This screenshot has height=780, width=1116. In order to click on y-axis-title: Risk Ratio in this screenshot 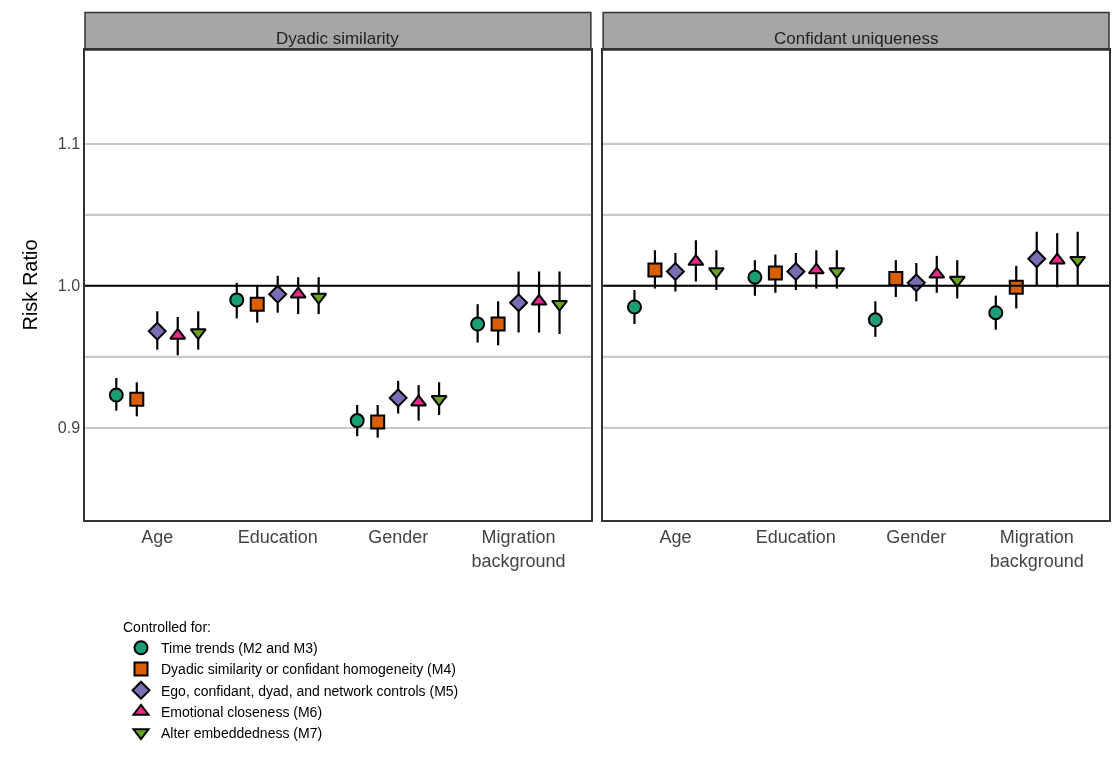, I will do `click(29, 285)`.